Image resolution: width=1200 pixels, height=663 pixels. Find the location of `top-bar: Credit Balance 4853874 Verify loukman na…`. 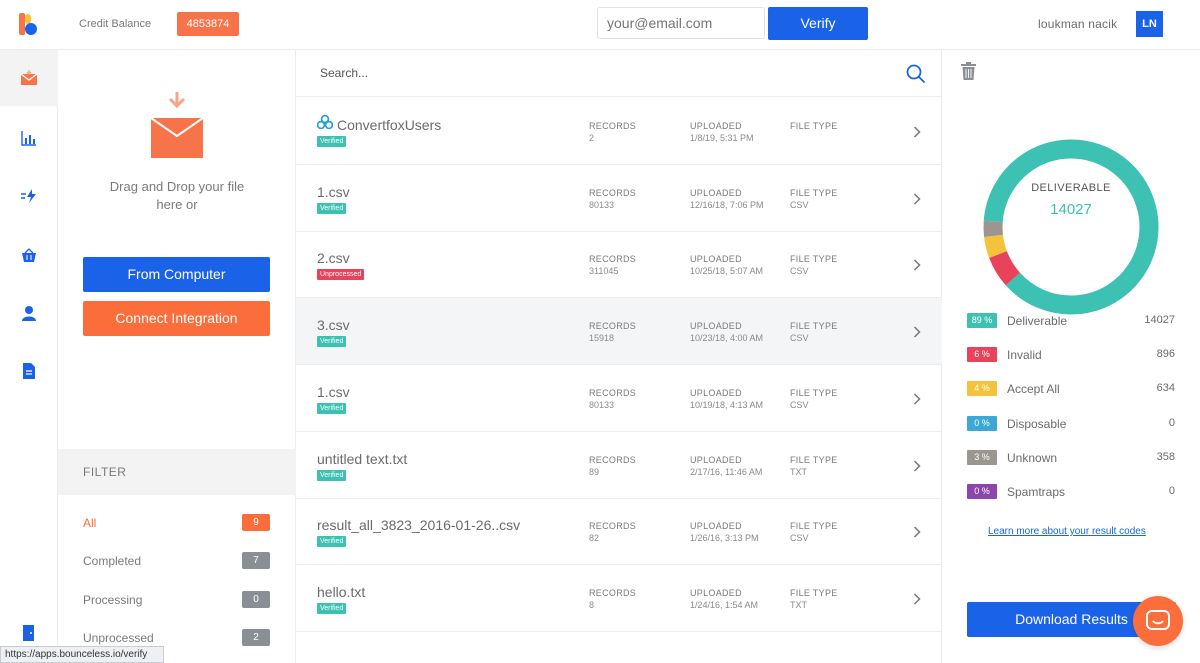

top-bar: Credit Balance 4853874 Verify loukman na… is located at coordinates (600, 25).